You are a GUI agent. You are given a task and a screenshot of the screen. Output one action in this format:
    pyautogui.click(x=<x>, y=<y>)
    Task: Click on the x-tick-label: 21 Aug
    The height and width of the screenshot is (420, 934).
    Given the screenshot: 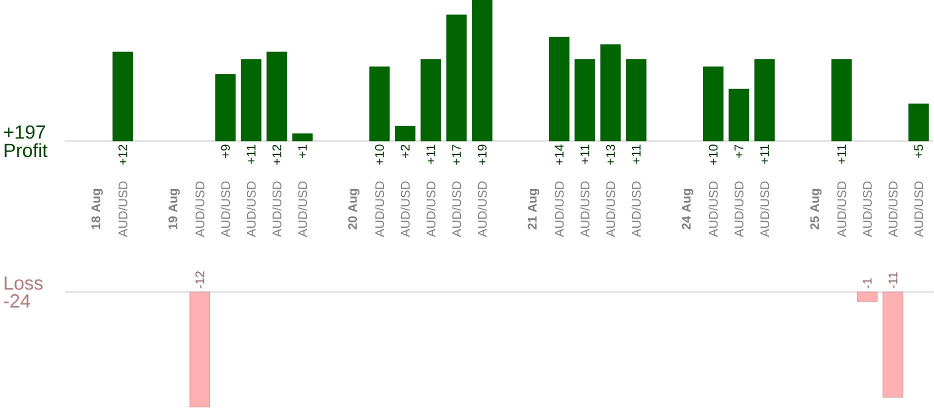 What is the action you would take?
    pyautogui.click(x=534, y=209)
    